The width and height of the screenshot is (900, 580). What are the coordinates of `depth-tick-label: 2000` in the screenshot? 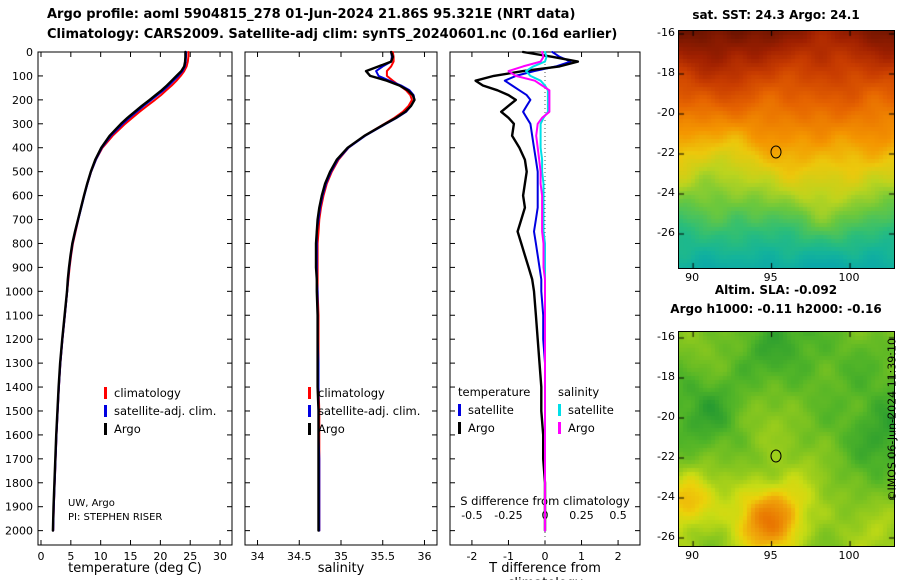 It's located at (19, 531).